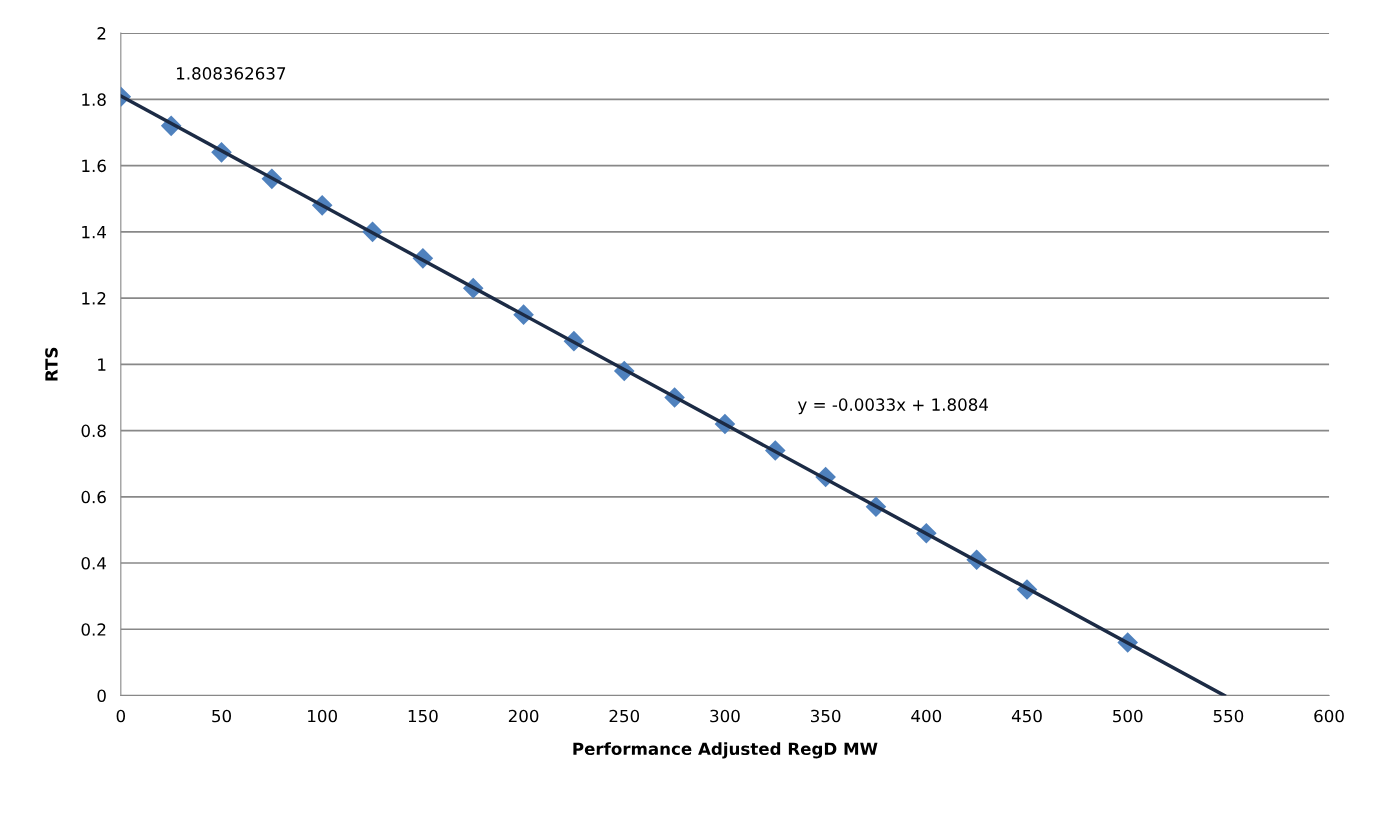  Describe the element at coordinates (231, 73) in the screenshot. I see `annotation: 1.808362637` at that location.